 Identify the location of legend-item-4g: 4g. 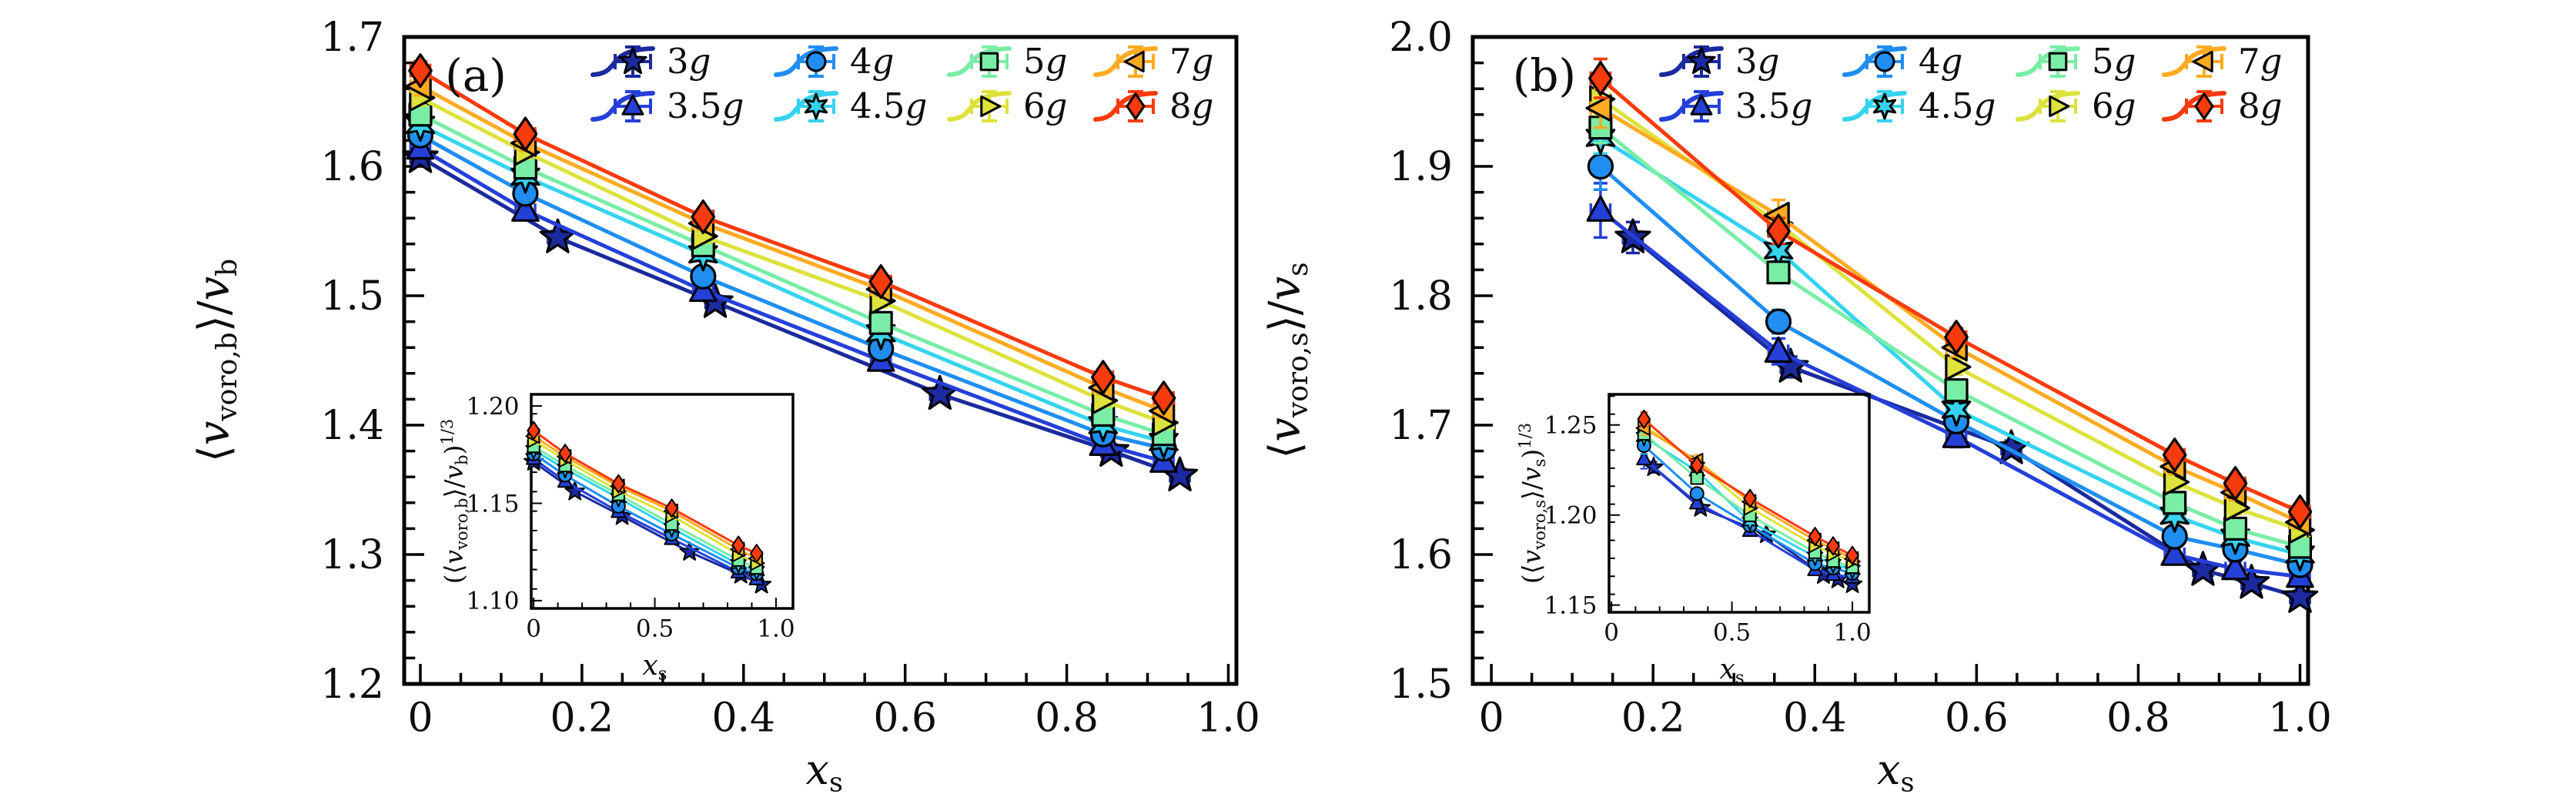
(834, 62).